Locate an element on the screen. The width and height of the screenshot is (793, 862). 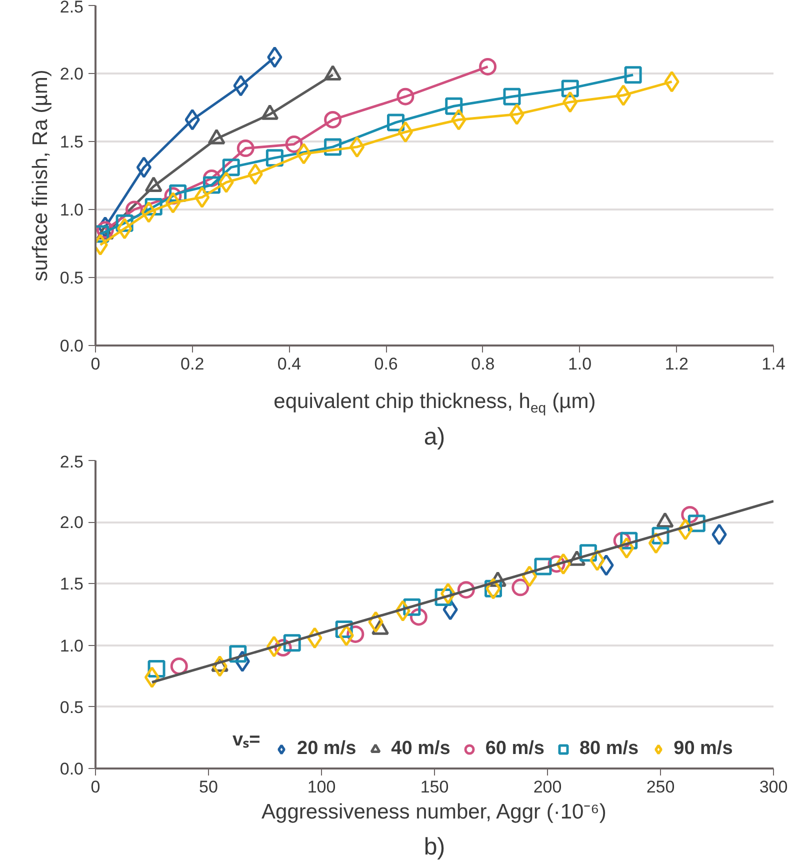
x-tick-label: 1.4 is located at coordinates (774, 364).